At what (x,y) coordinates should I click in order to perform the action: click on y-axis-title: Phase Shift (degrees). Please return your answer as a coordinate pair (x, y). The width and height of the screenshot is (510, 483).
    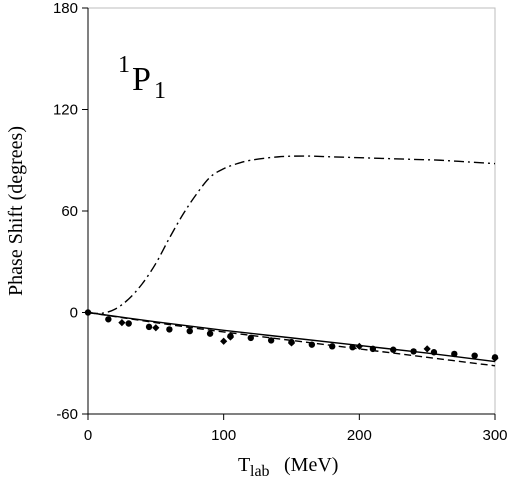
    Looking at the image, I should click on (16, 211).